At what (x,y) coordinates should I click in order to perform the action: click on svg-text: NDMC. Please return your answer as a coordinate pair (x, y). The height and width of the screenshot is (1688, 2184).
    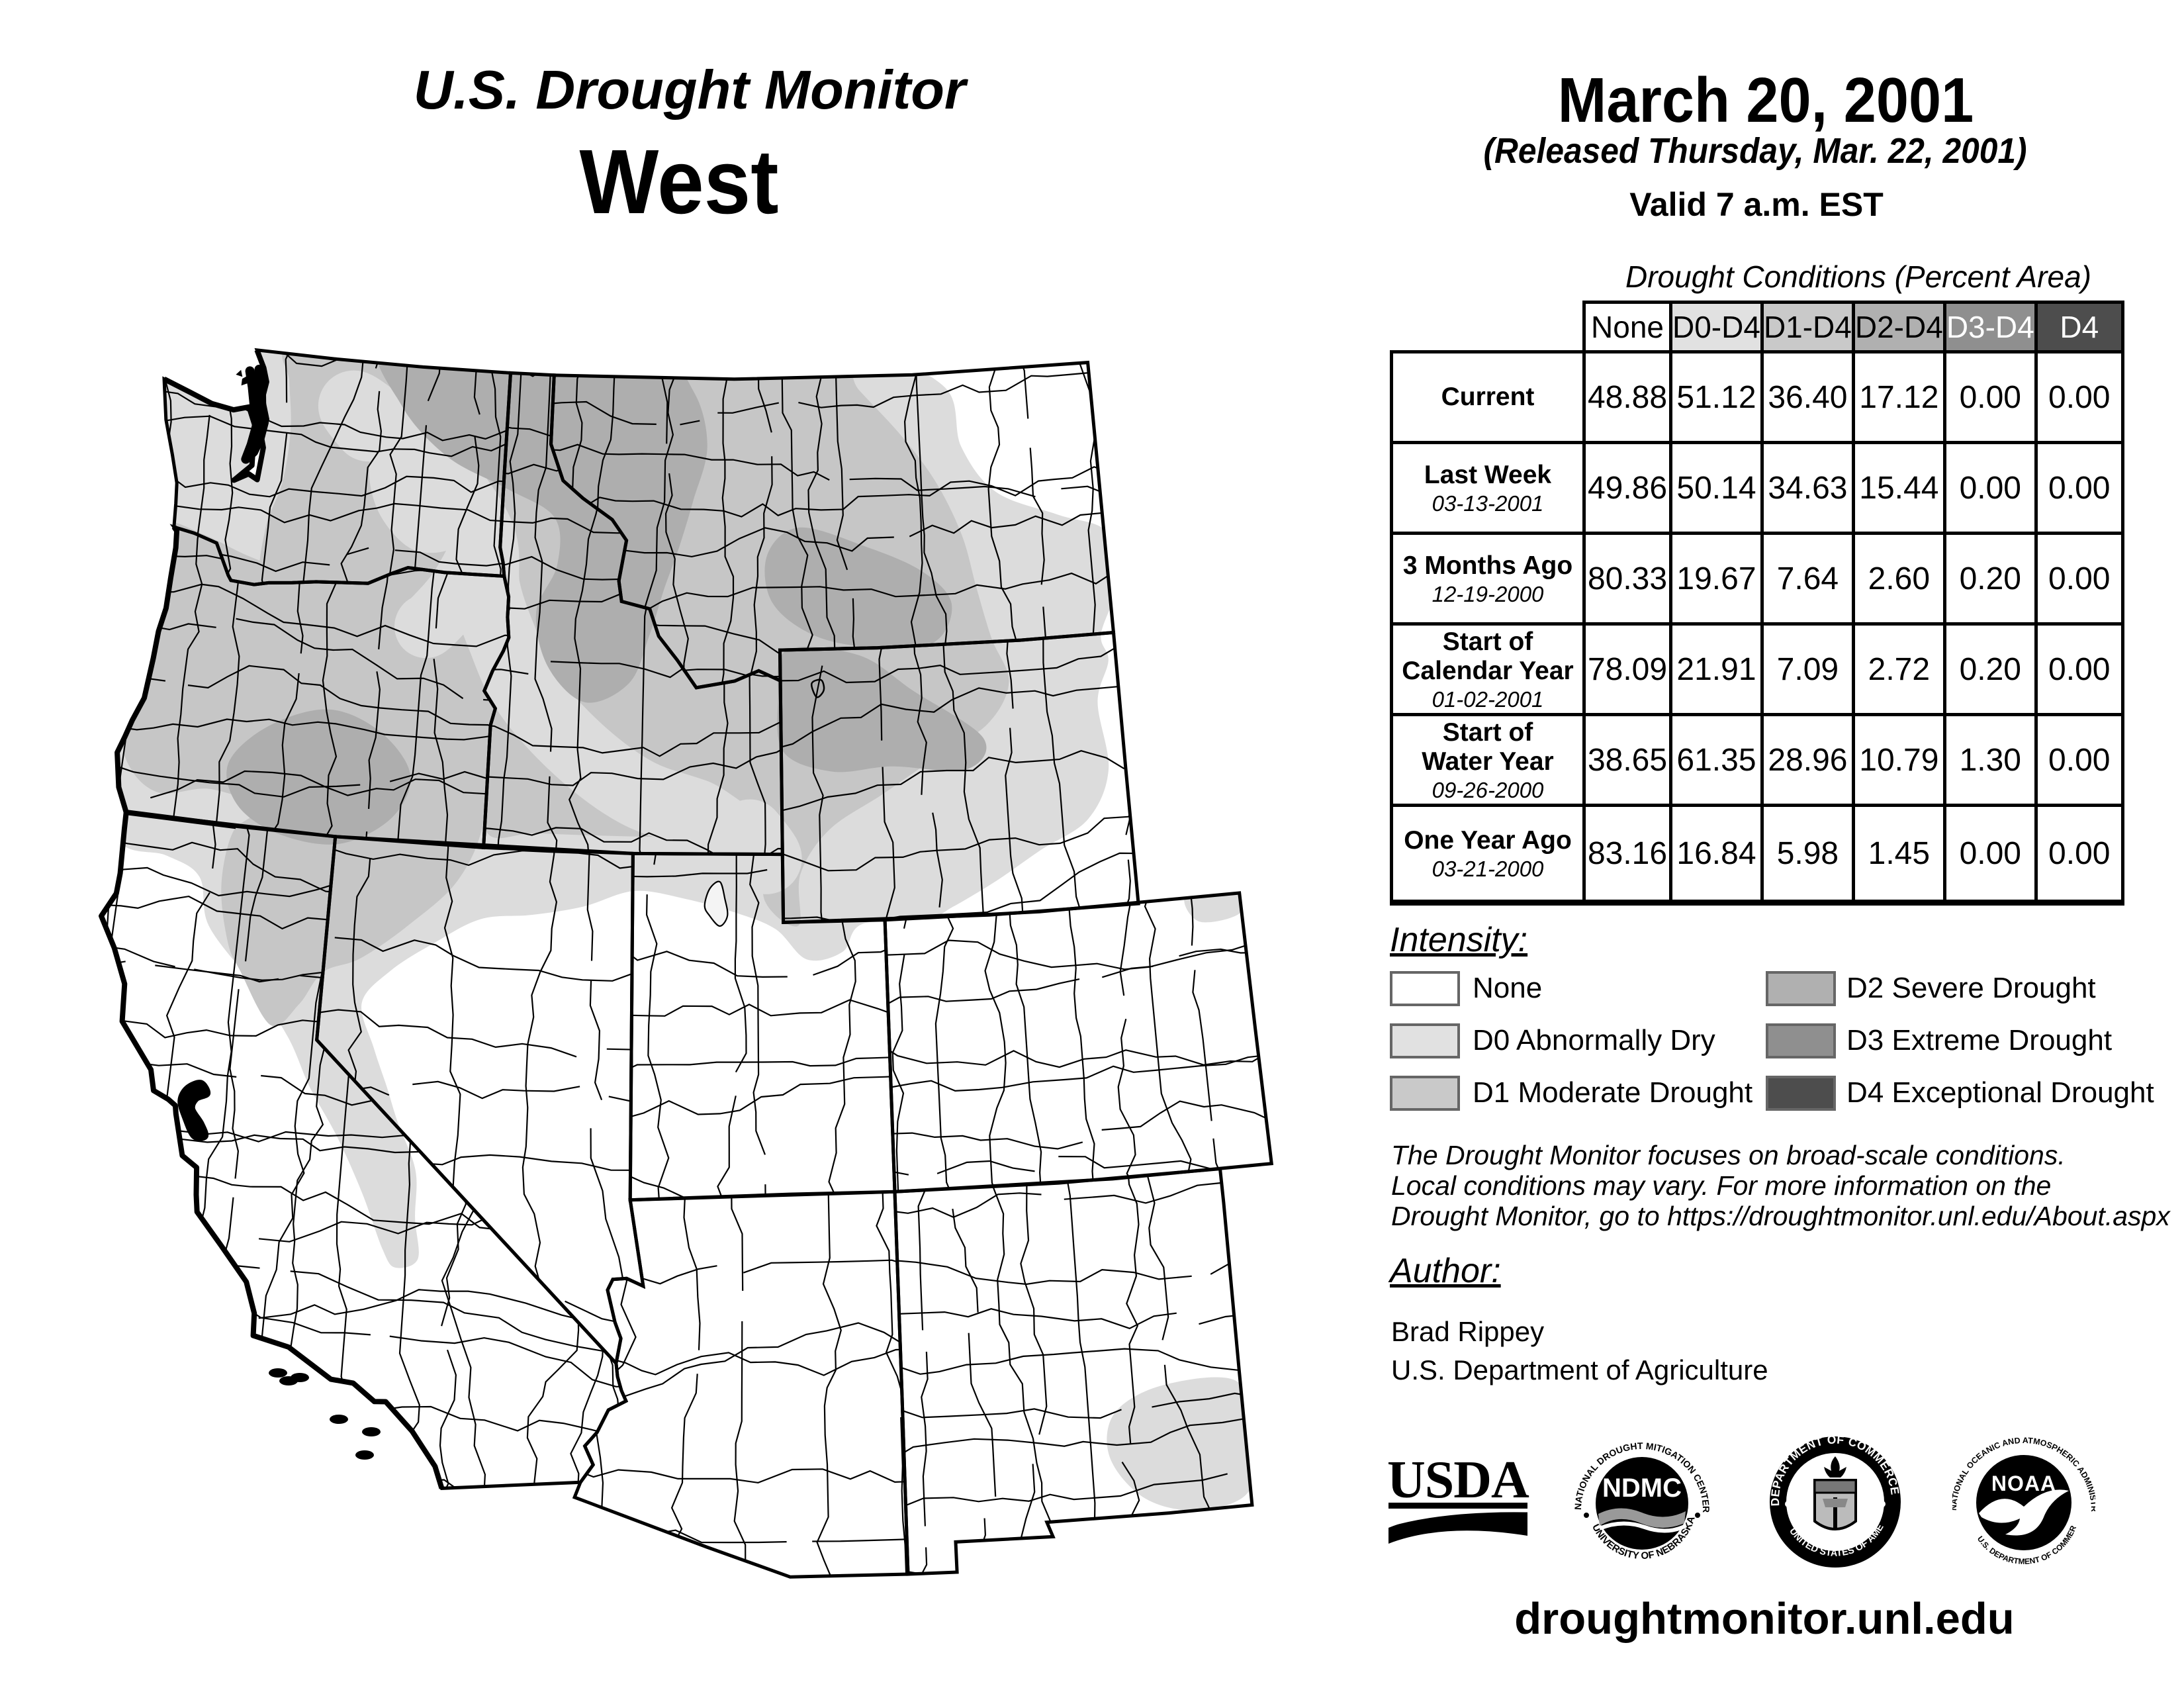
    Looking at the image, I should click on (1642, 1488).